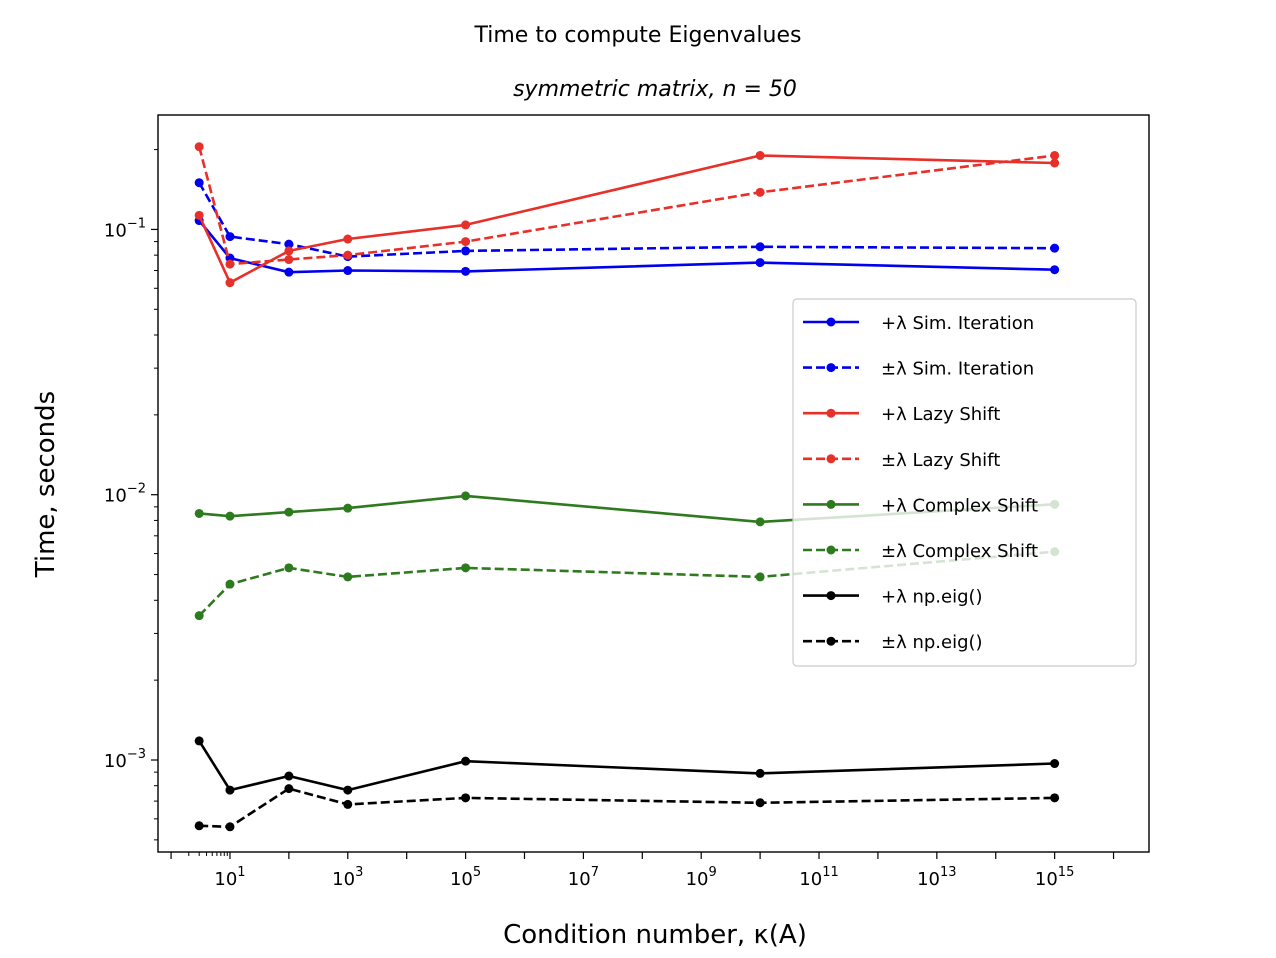 This screenshot has width=1276, height=958. What do you see at coordinates (959, 505) in the screenshot?
I see `legend-label: +λ Complex Shift` at bounding box center [959, 505].